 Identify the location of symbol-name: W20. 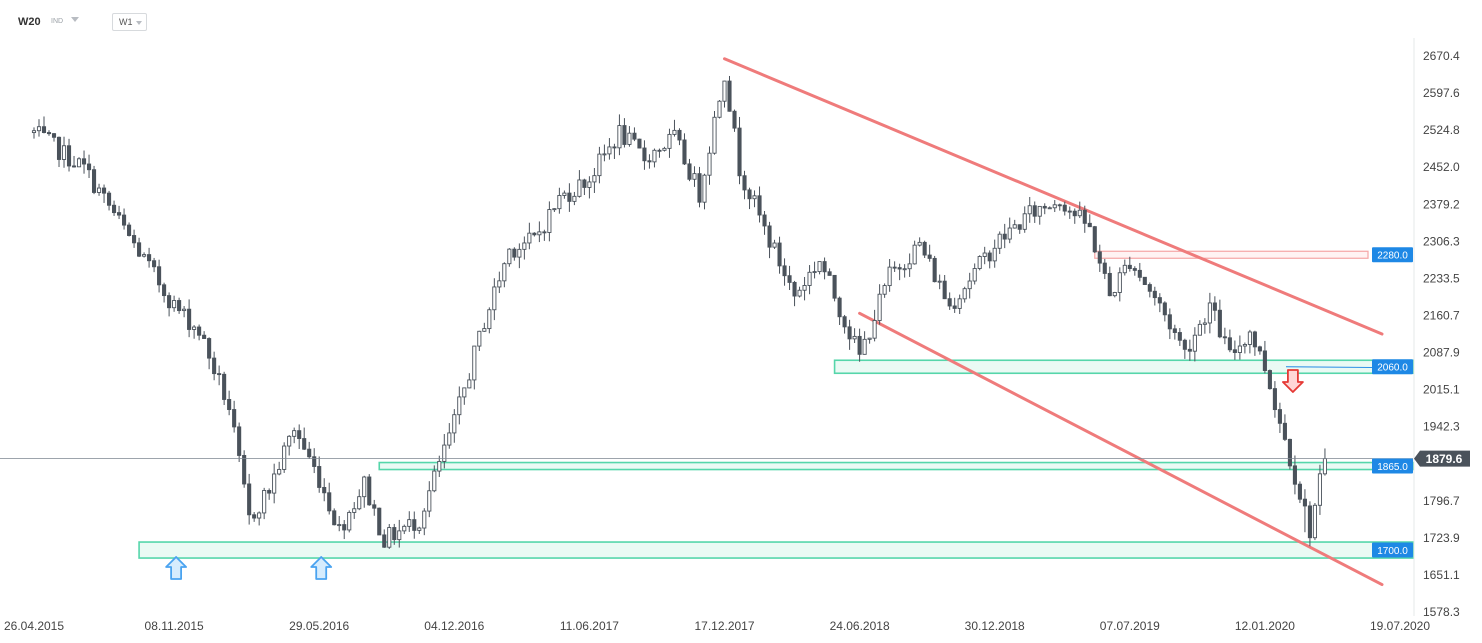
(29, 22).